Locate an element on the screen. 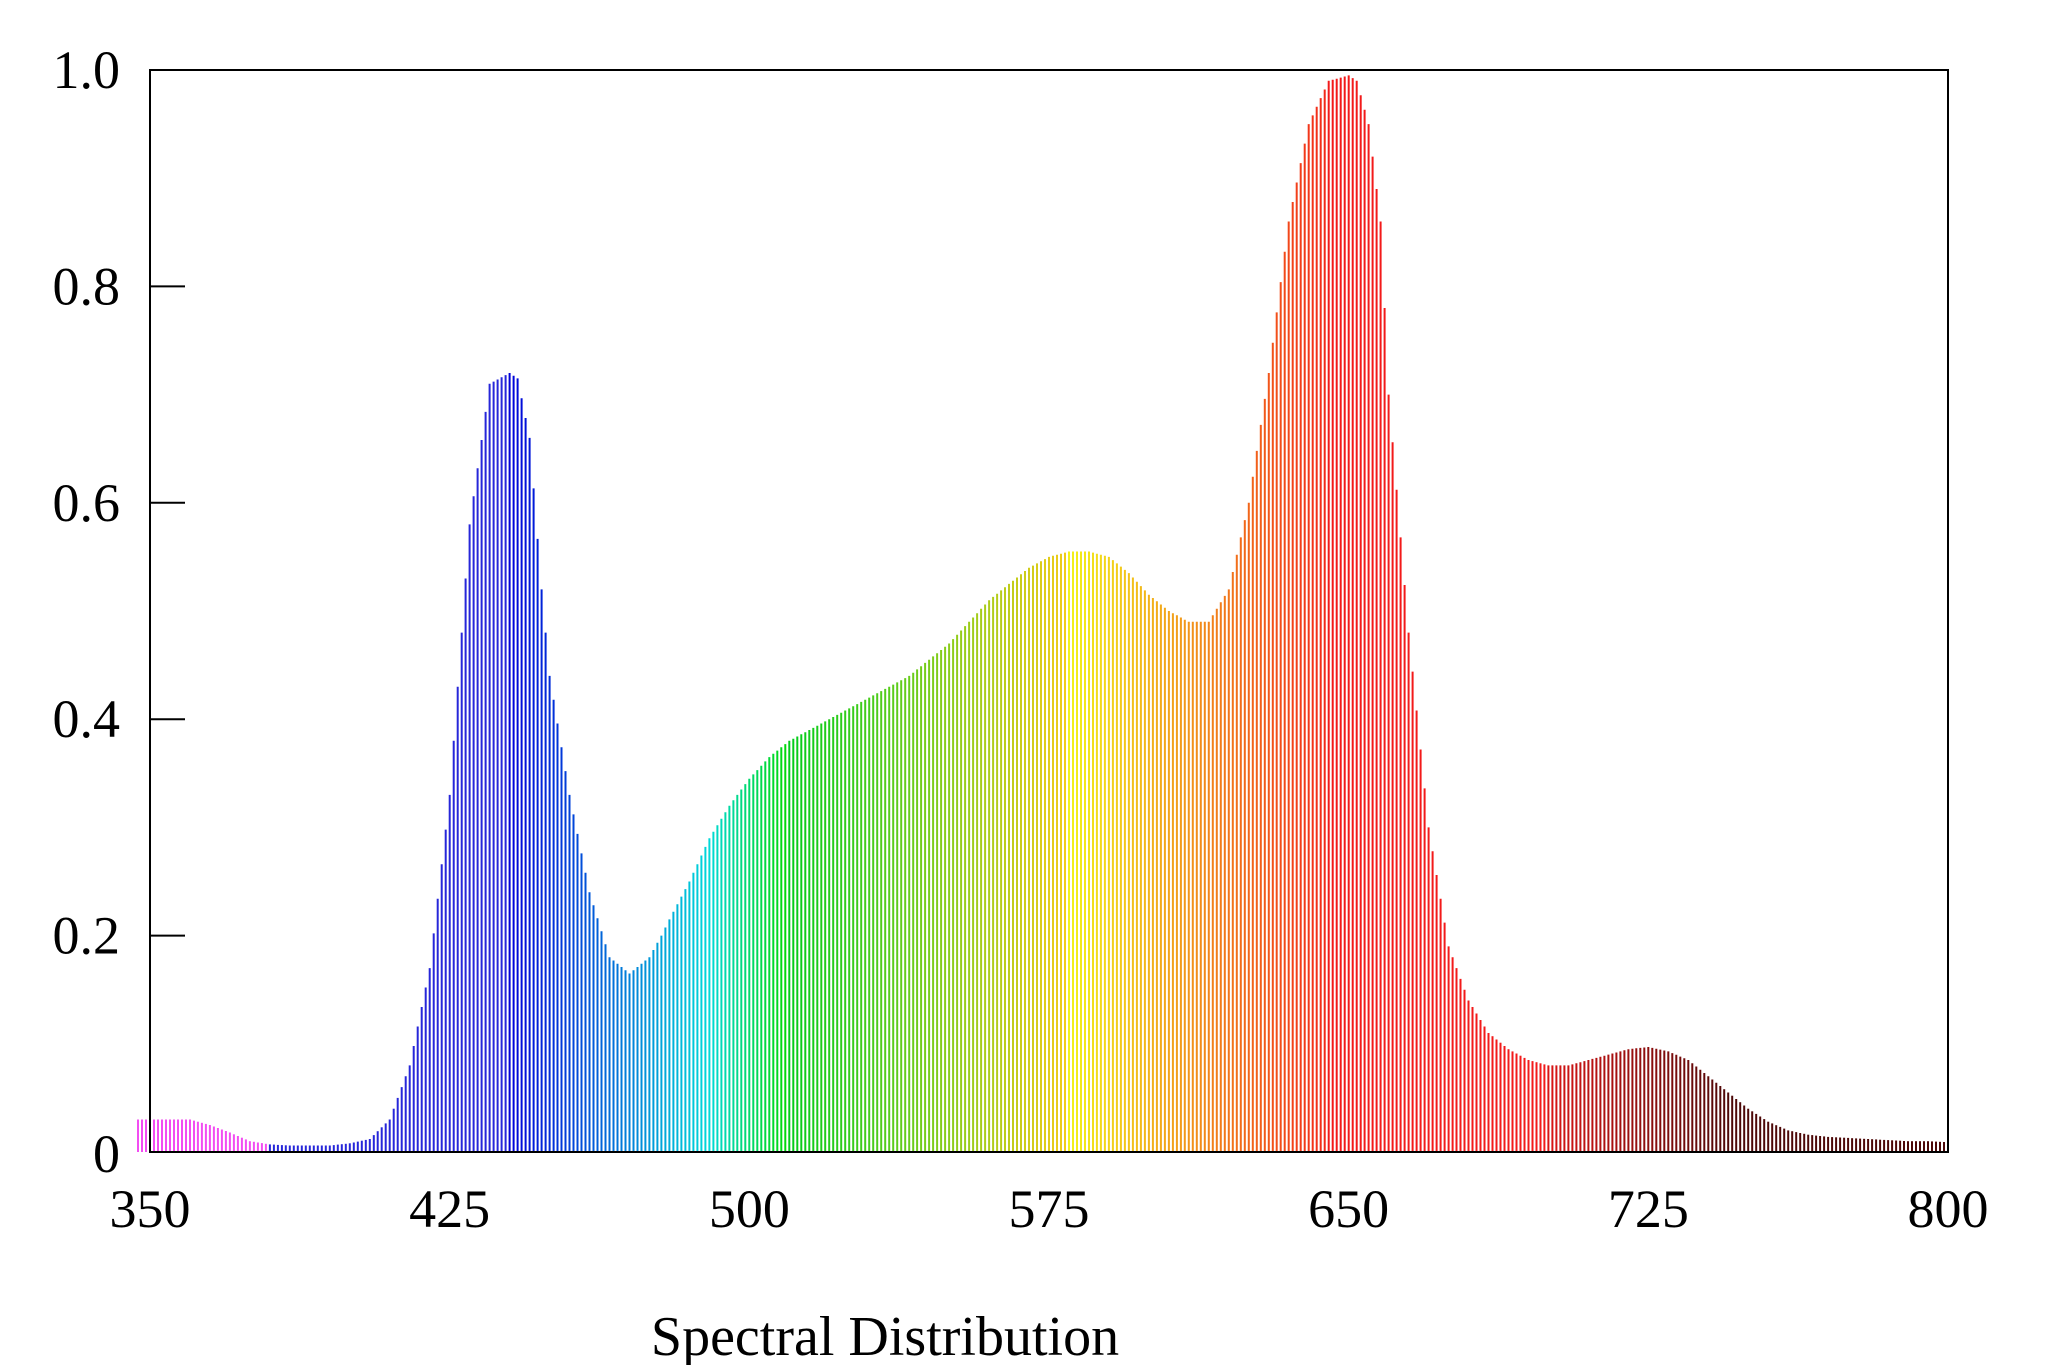 This screenshot has height=1365, width=2048. y-tick-label: 0.4 is located at coordinates (87, 719).